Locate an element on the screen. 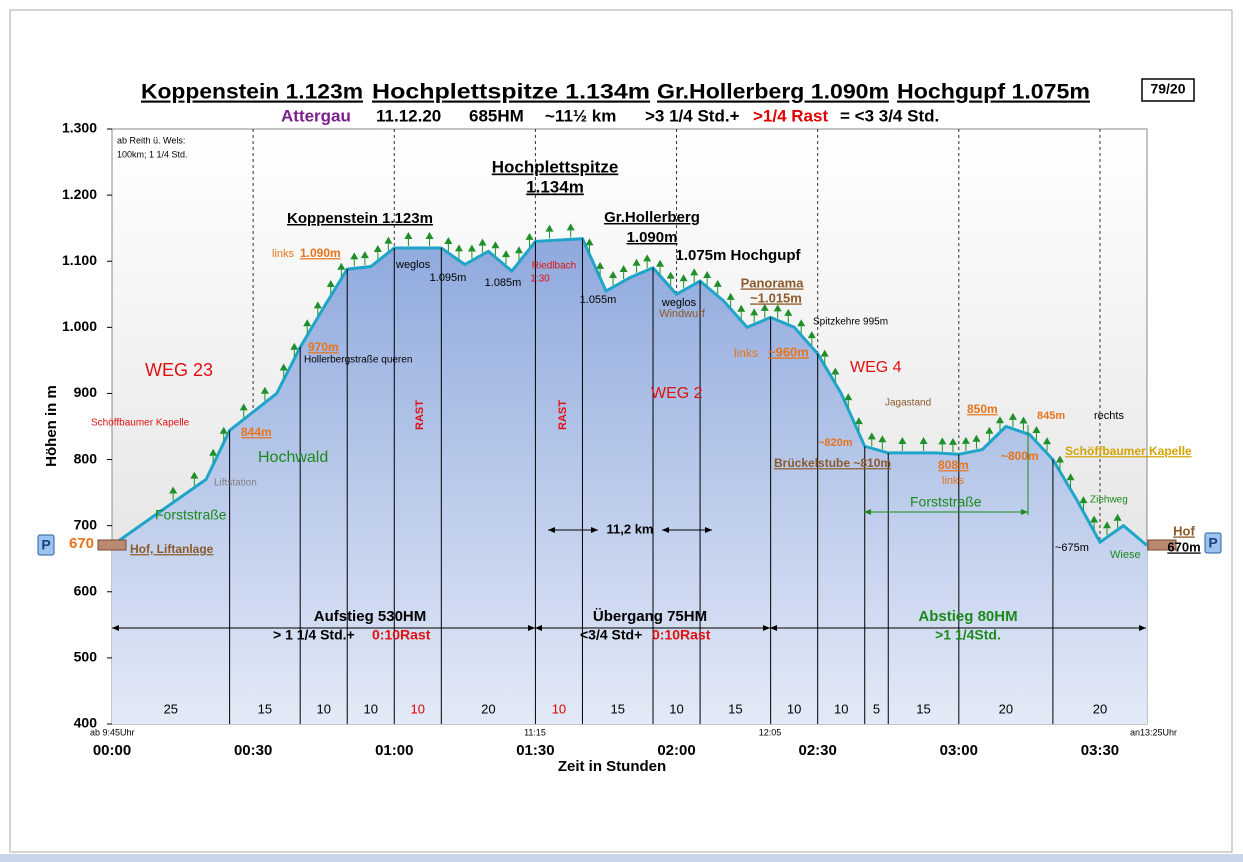 The height and width of the screenshot is (862, 1243). annotation: WEG 2 is located at coordinates (677, 393).